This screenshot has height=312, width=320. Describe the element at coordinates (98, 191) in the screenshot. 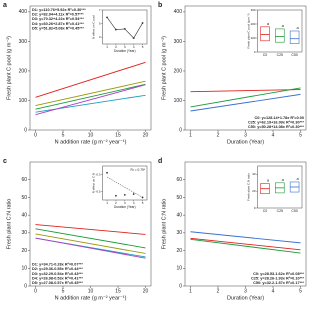

I see `inset-y-tick-label: -0.5` at that location.